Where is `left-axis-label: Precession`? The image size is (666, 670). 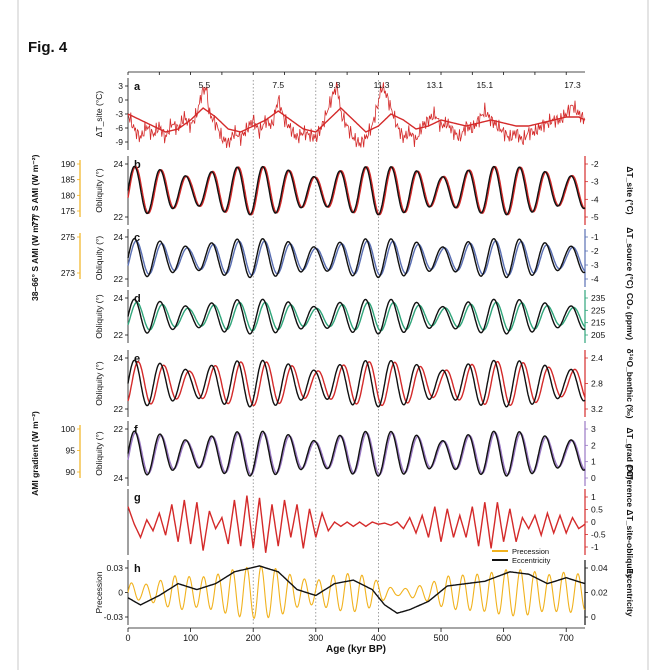 left-axis-label: Precession is located at coordinates (99, 592).